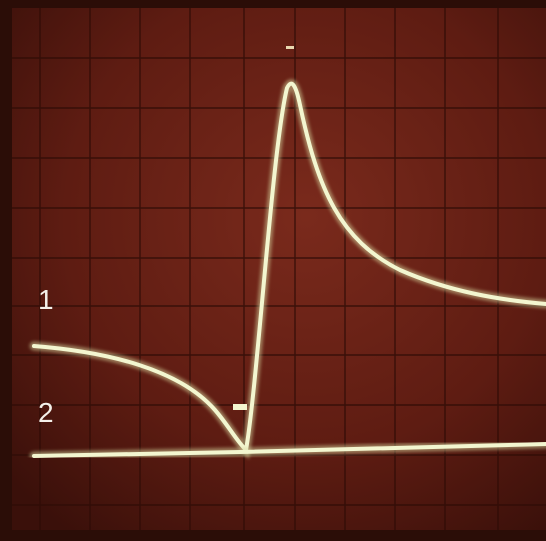 This screenshot has width=546, height=541. Describe the element at coordinates (290, 47) in the screenshot. I see `top-marker` at that location.